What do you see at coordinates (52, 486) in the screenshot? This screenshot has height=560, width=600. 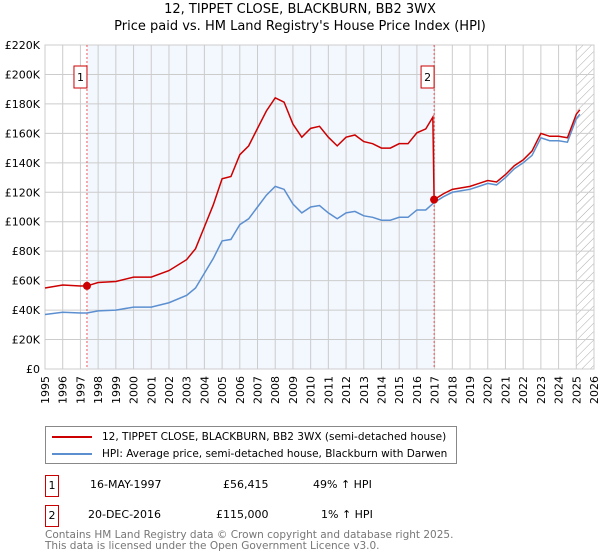 I see `transaction-badge: 1` at bounding box center [52, 486].